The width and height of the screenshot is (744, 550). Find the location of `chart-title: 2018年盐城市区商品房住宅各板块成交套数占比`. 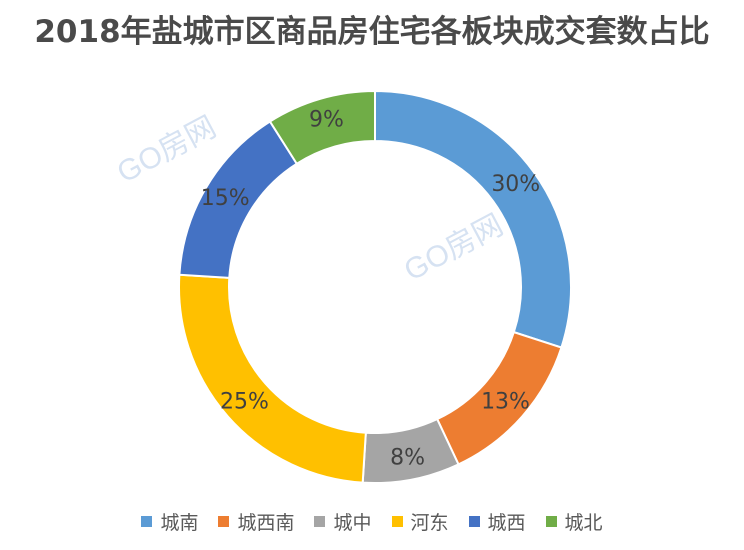

chart-title: 2018年盐城市区商品房住宅各板块成交套数占比 is located at coordinates (372, 32).